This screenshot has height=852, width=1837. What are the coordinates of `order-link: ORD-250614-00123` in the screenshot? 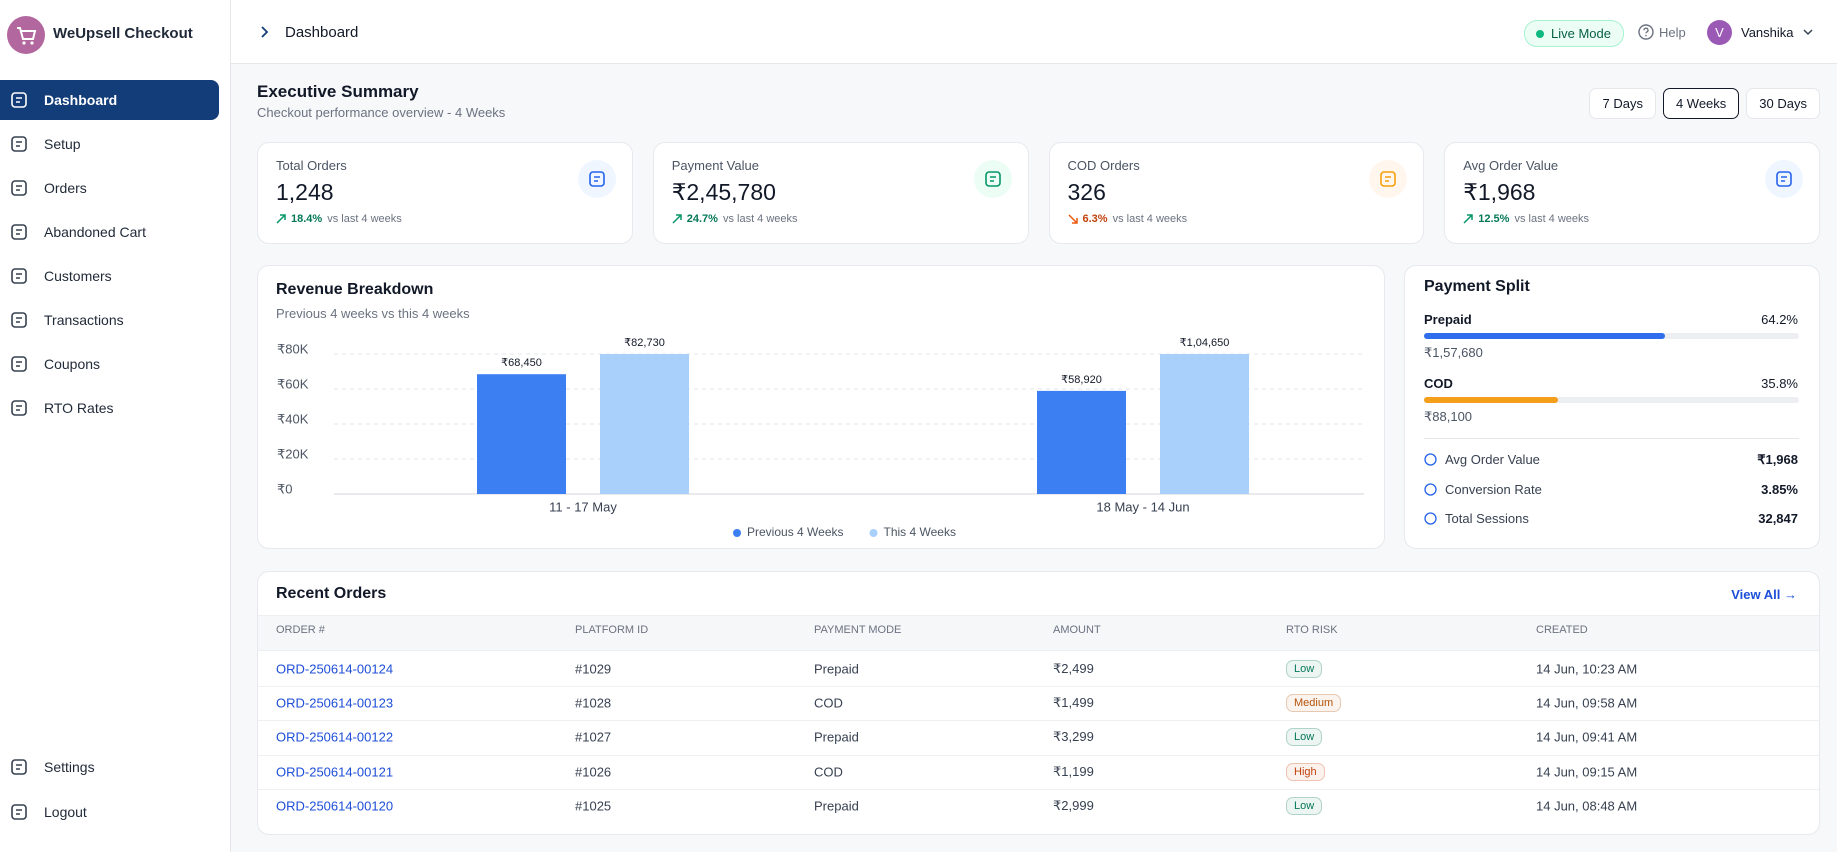 It's located at (335, 703).